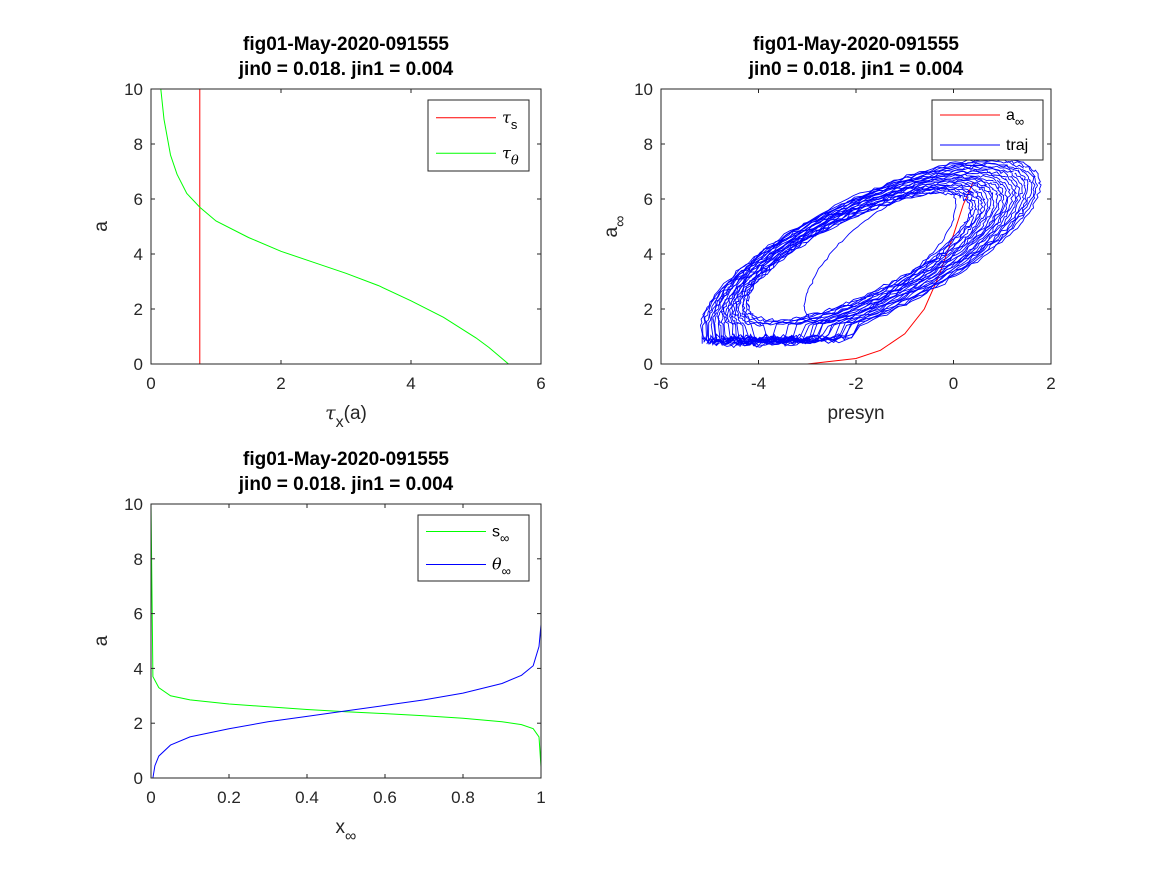  What do you see at coordinates (307, 797) in the screenshot?
I see `x-tick-label: 0.4` at bounding box center [307, 797].